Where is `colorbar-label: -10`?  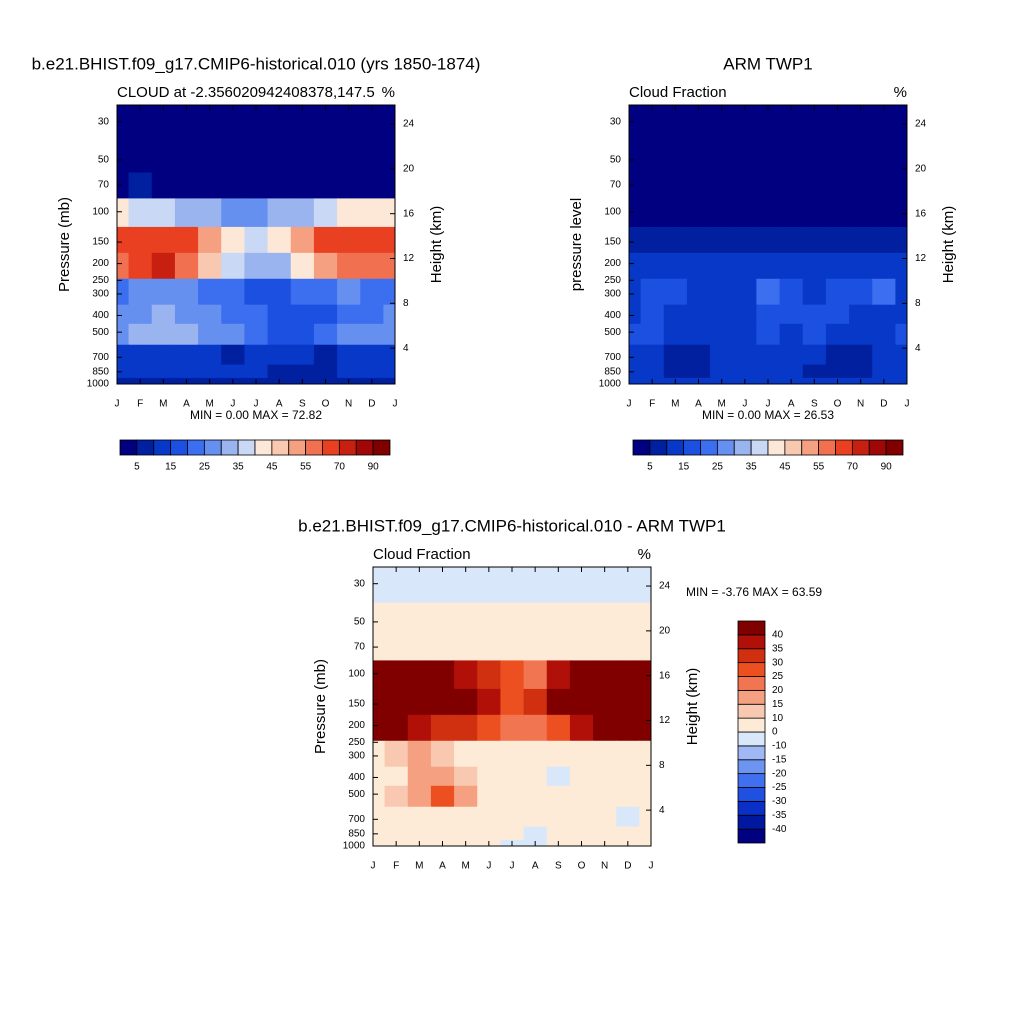
colorbar-label: -10 is located at coordinates (779, 746).